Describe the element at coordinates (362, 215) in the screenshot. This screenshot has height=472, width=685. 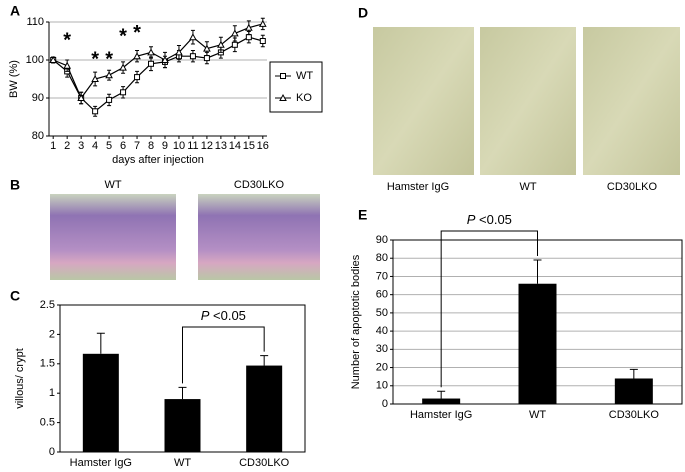
I see `panel-letter: E` at that location.